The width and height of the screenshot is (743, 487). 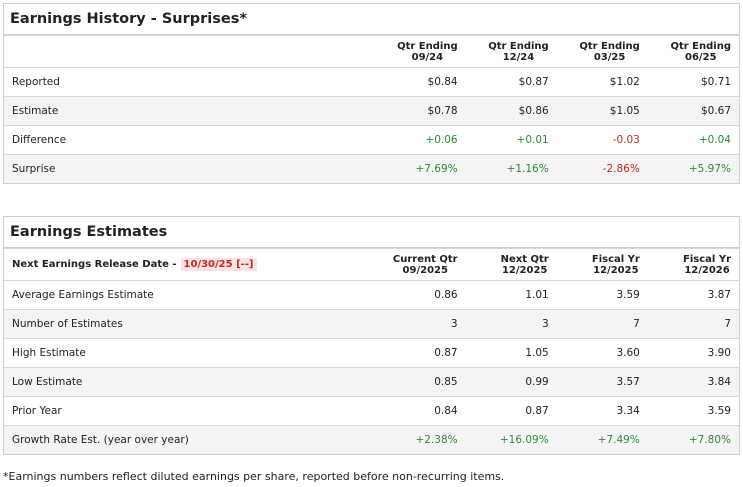 I want to click on header-block: Qtr Ending 03/25, so click(x=609, y=52).